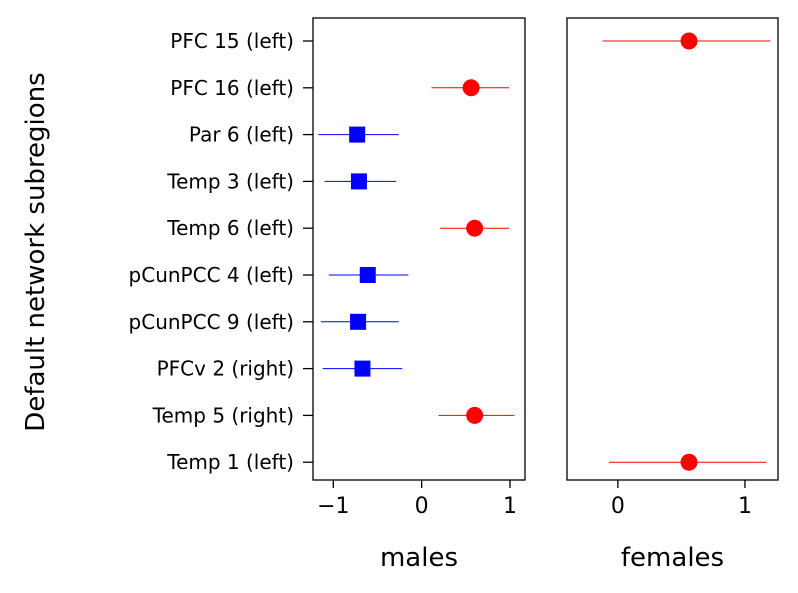 The image size is (798, 593). Describe the element at coordinates (230, 228) in the screenshot. I see `category-label: Temp 6 (left)` at that location.